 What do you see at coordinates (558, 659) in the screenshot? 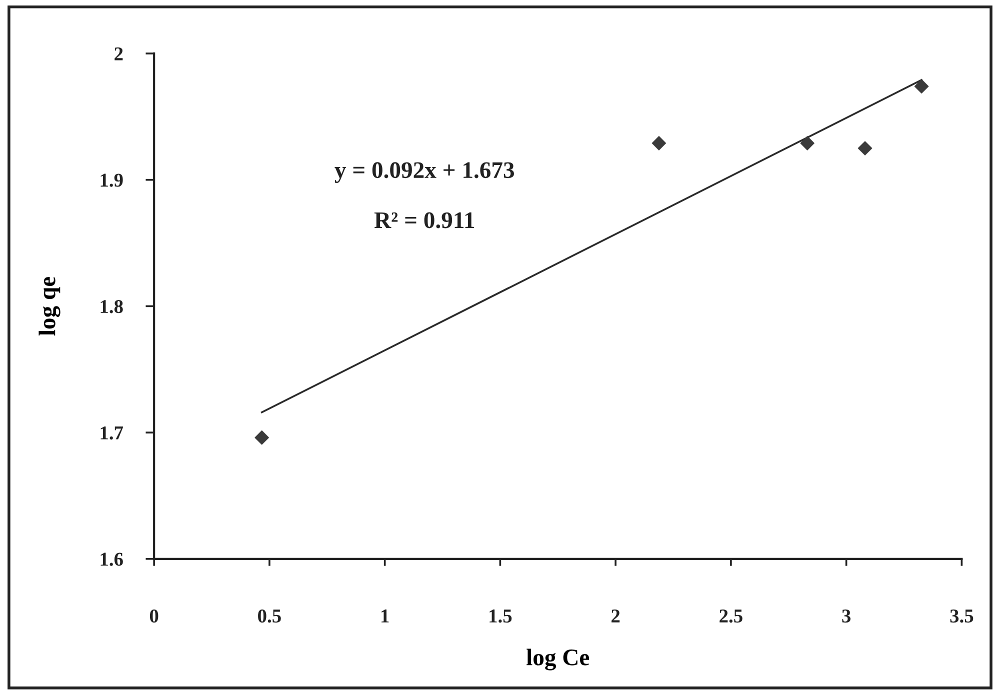
I see `x-axis-title: log Ce` at bounding box center [558, 659].